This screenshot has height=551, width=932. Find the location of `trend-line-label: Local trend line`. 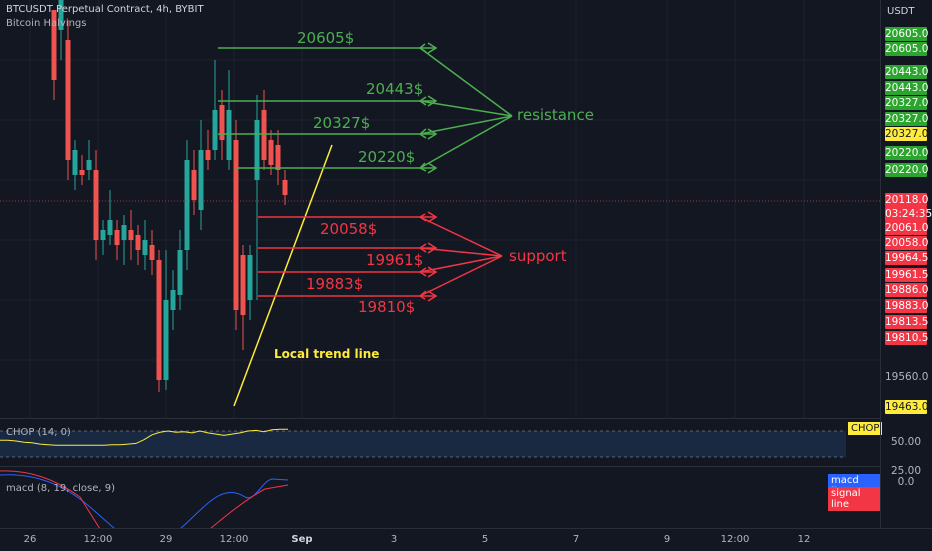

trend-line-label: Local trend line is located at coordinates (327, 354).